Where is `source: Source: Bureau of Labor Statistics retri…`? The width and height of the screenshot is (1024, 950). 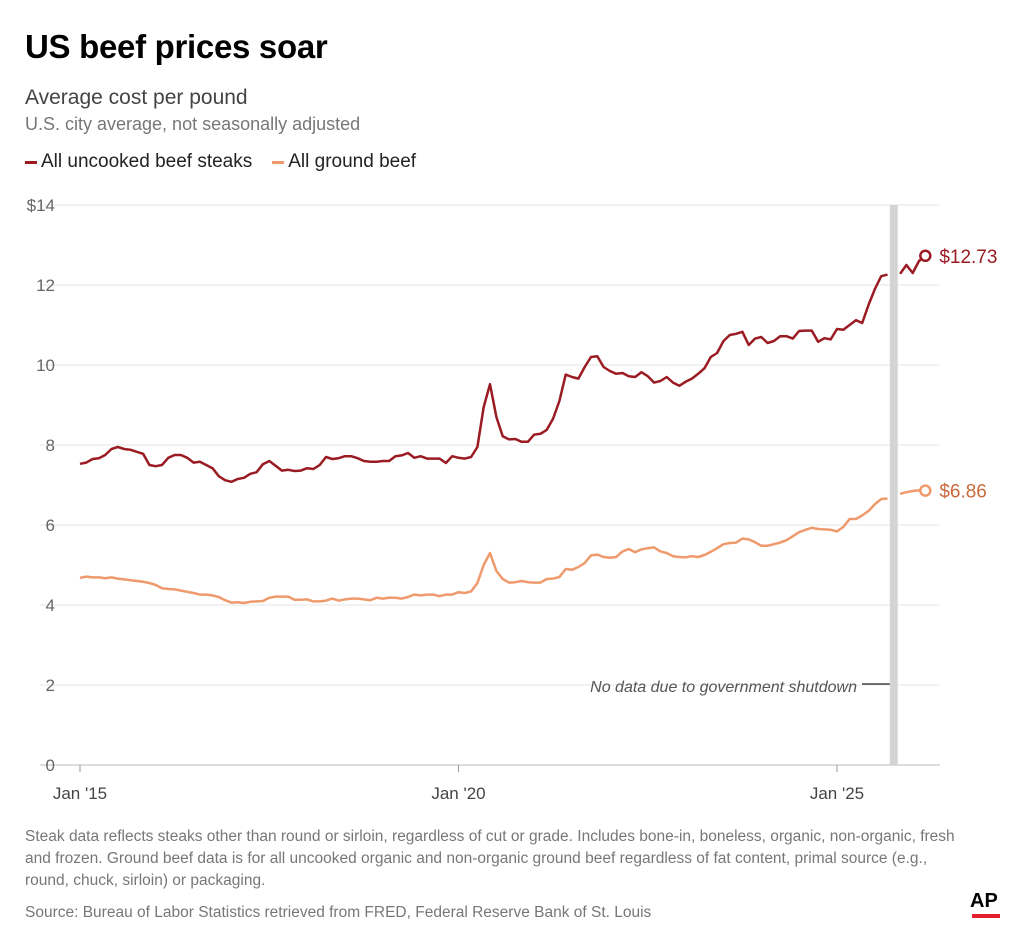
source: Source: Bureau of Labor Statistics retri… is located at coordinates (338, 912).